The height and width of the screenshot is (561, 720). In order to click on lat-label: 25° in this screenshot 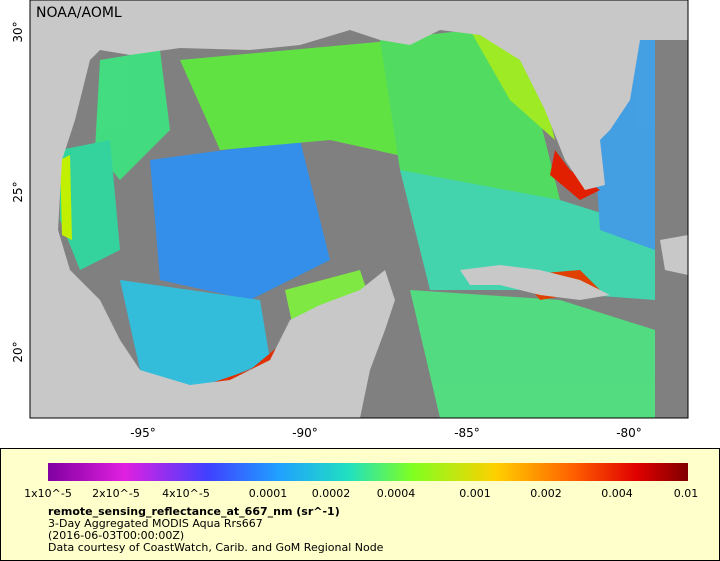, I will do `click(18, 191)`.